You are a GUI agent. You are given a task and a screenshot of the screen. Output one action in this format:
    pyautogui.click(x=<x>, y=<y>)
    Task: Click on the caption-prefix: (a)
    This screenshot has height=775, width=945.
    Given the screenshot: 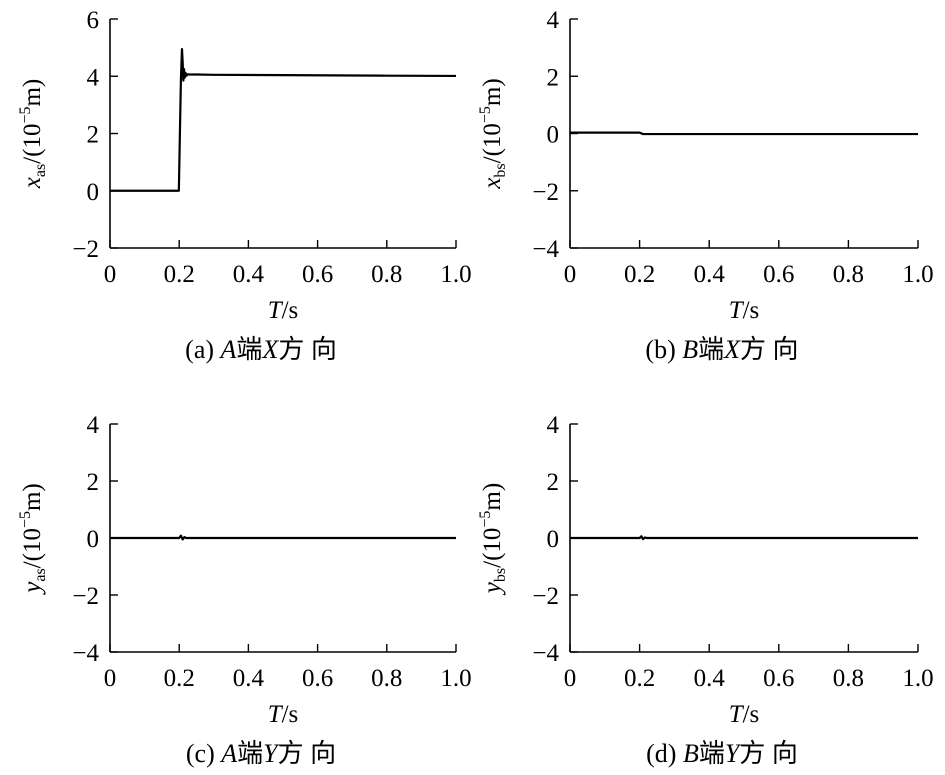 What is the action you would take?
    pyautogui.click(x=202, y=349)
    